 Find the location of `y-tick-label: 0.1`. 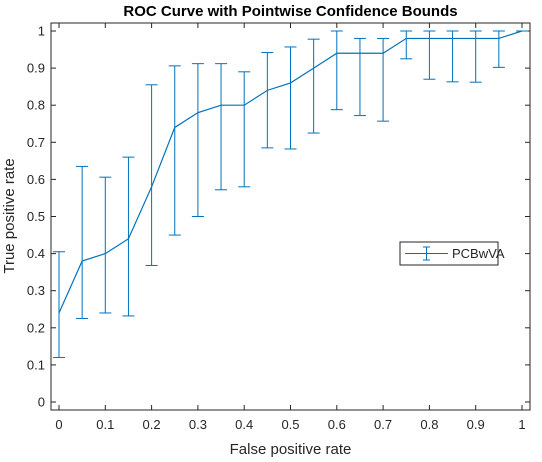

y-tick-label: 0.1 is located at coordinates (36, 364).